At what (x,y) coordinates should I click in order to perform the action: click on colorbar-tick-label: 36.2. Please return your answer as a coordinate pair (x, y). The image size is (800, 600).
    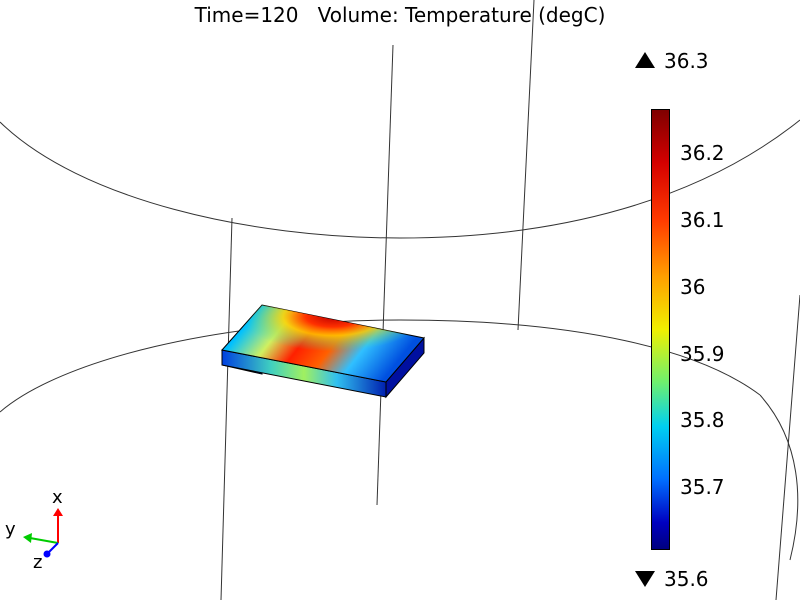
    Looking at the image, I should click on (702, 153).